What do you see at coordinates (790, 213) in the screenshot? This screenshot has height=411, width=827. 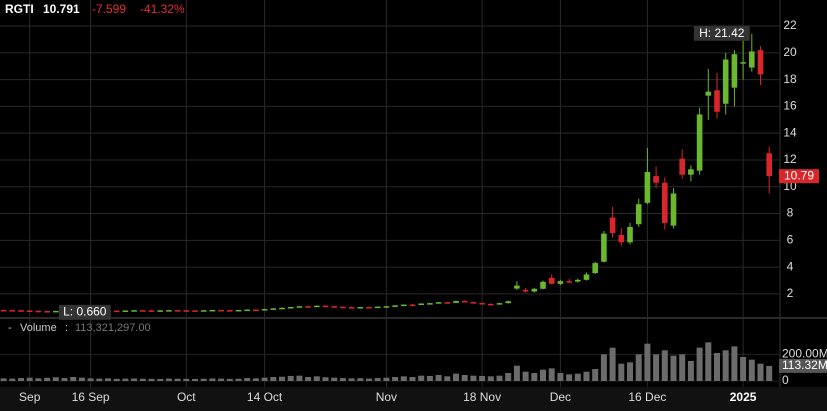 I see `y-tick-label: 8` at bounding box center [790, 213].